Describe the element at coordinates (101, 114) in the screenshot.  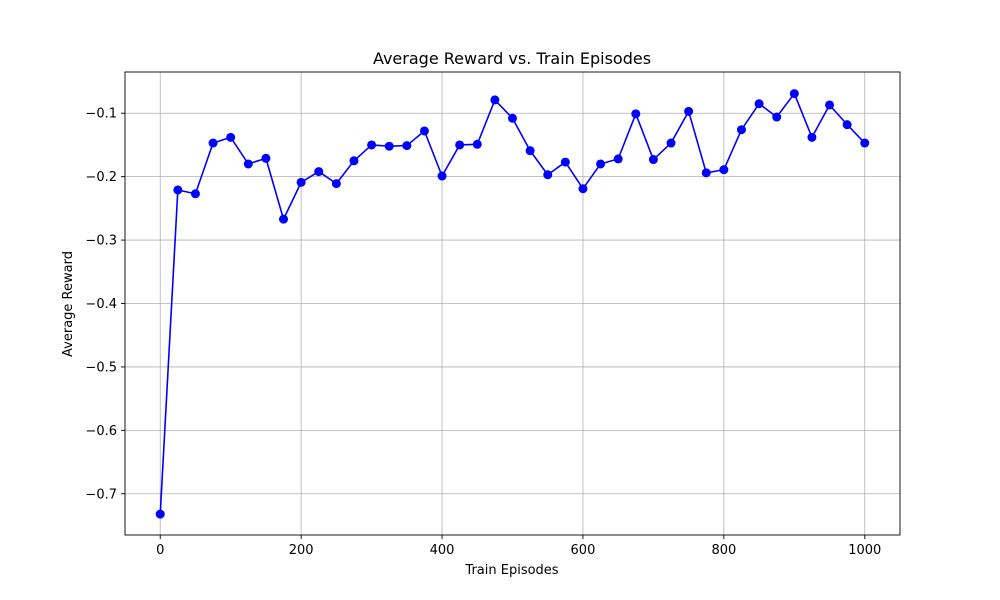
I see `y-tick-label: −0.1` at that location.